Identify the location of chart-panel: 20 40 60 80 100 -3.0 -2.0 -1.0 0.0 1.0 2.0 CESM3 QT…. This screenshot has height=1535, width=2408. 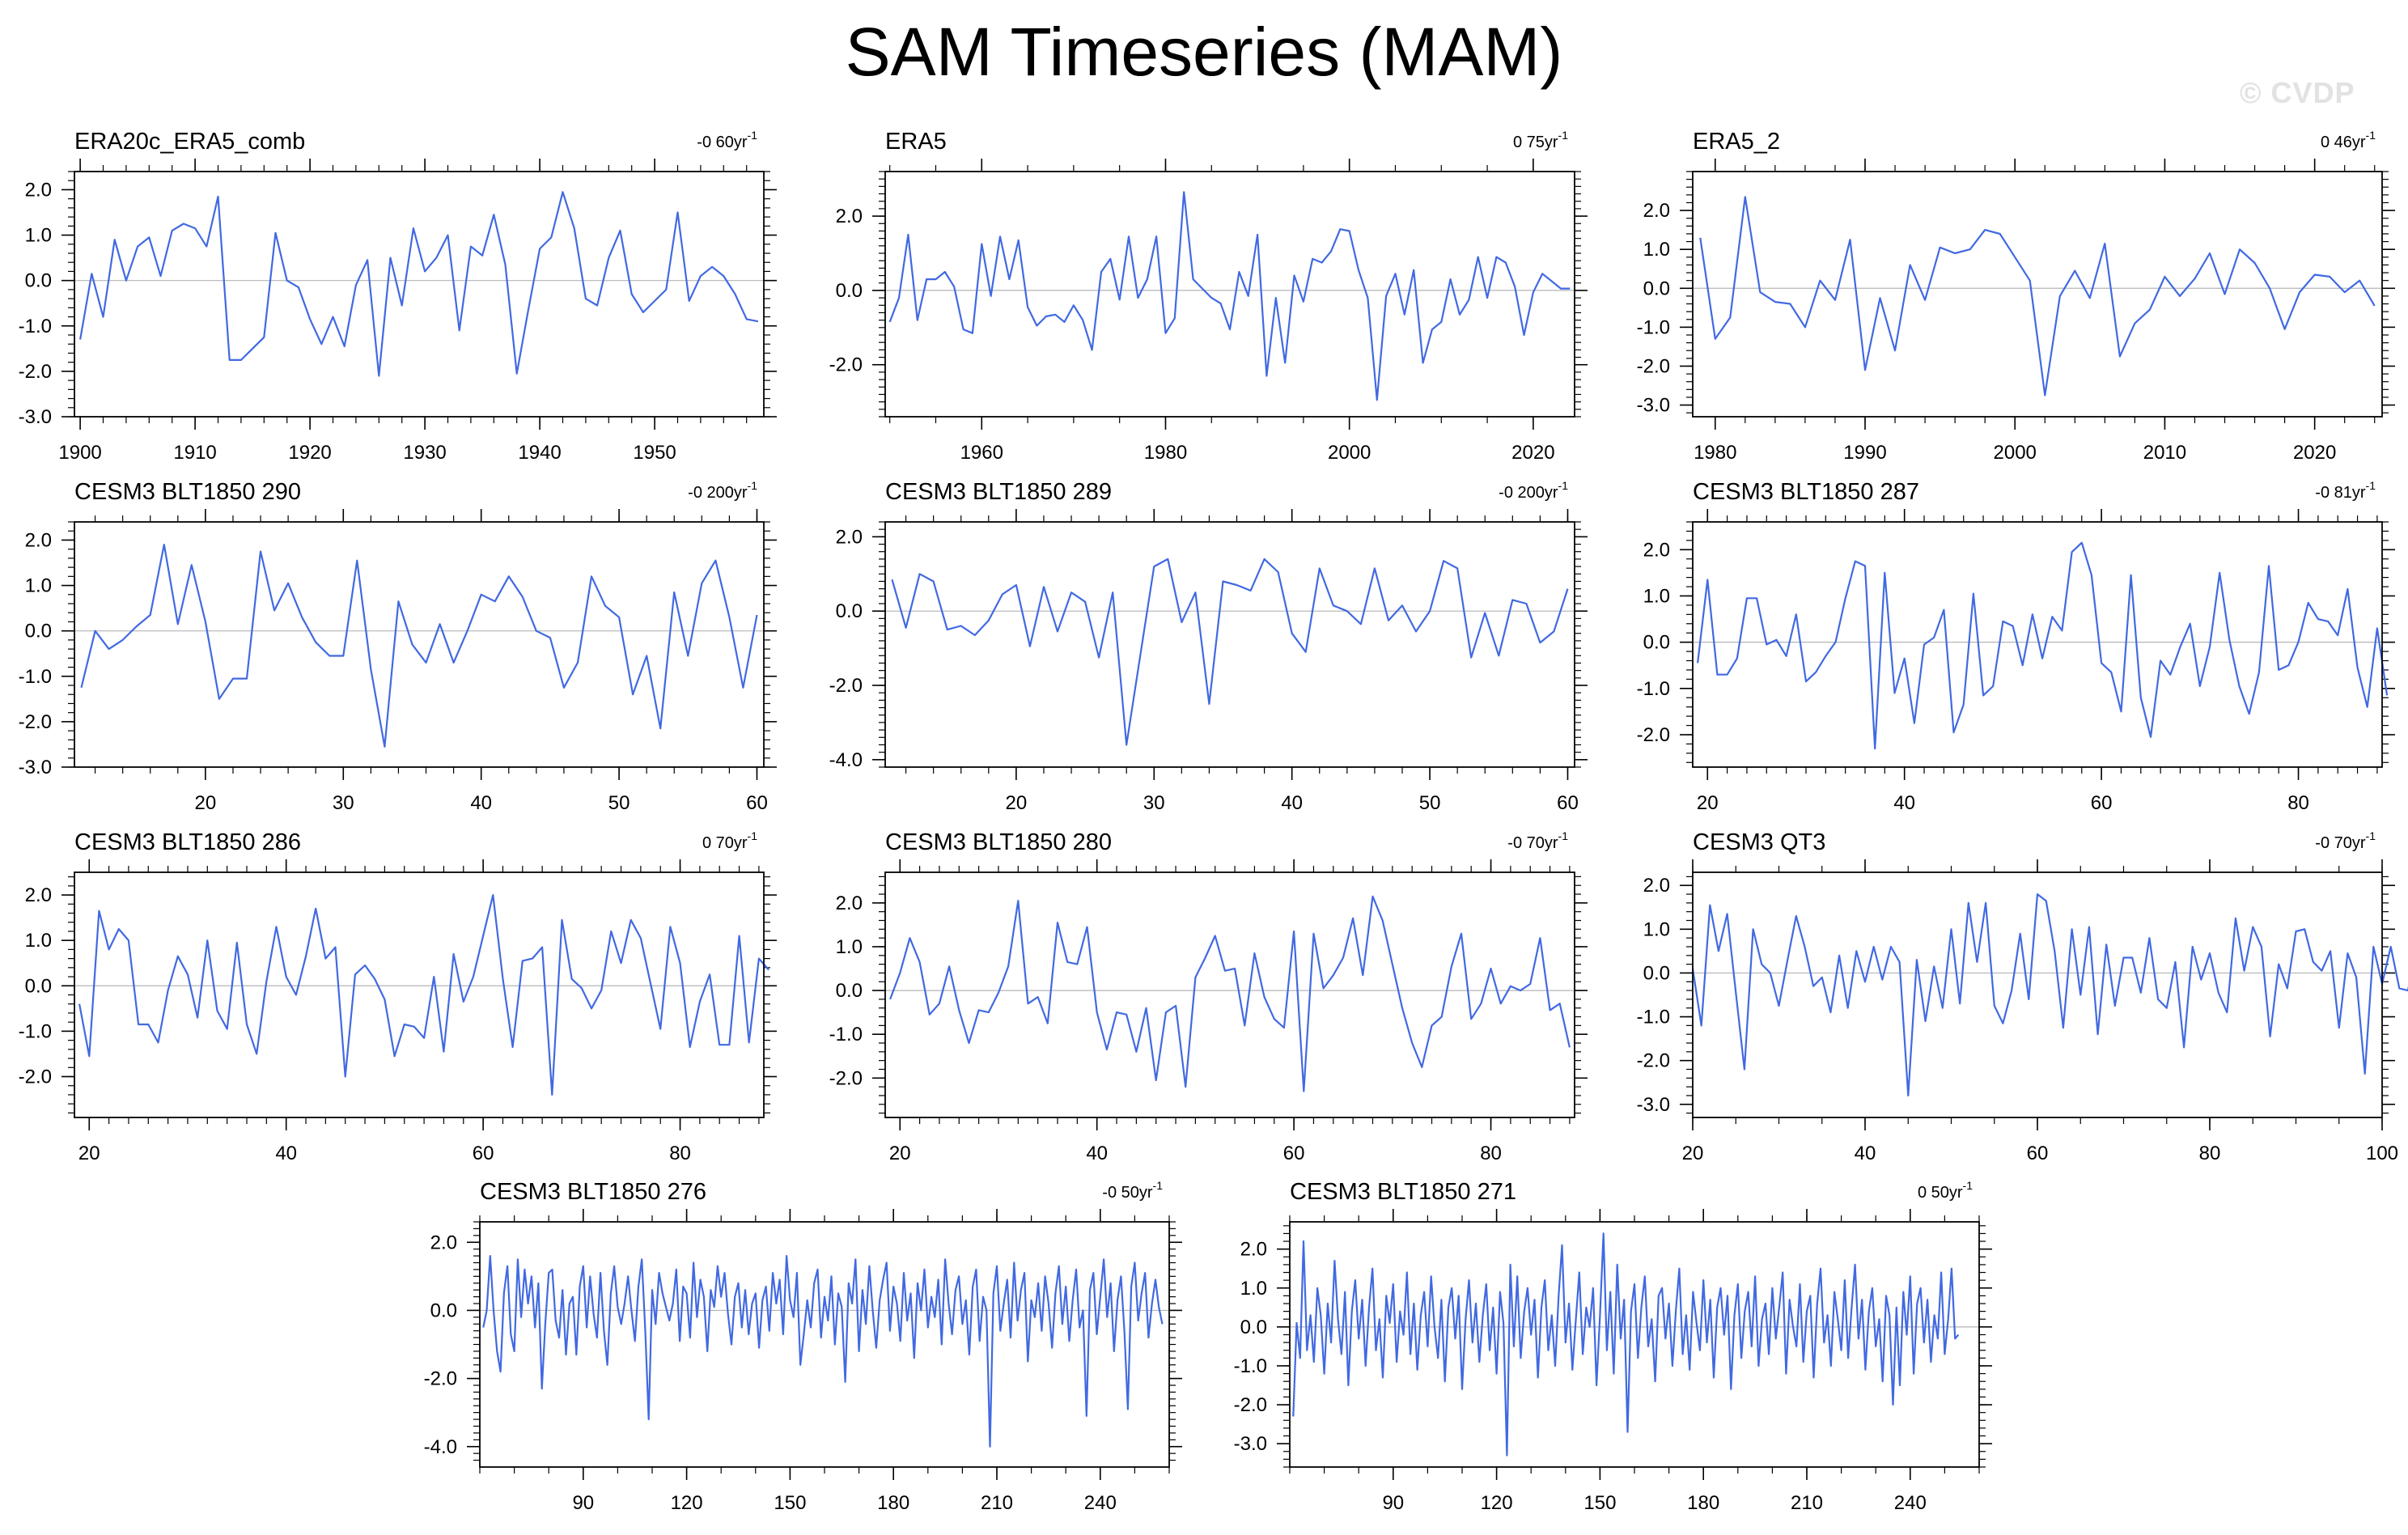
(2022, 996).